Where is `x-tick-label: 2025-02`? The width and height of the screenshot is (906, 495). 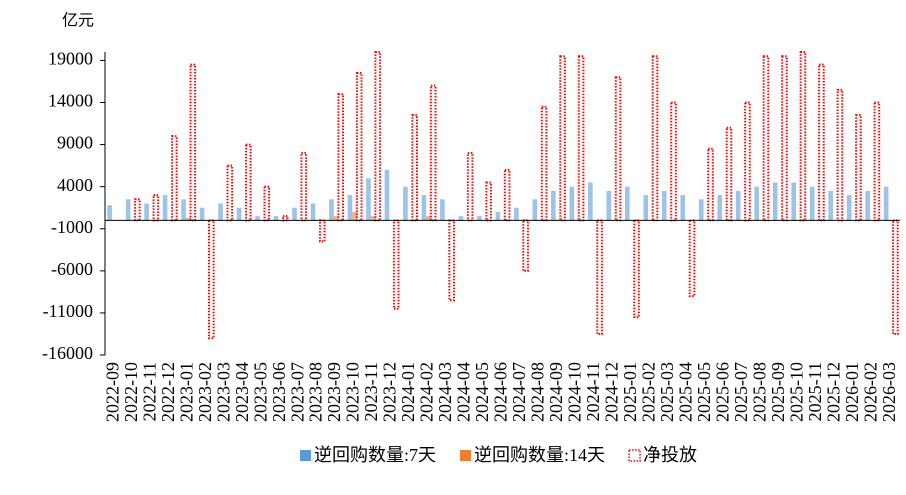
x-tick-label: 2025-02 is located at coordinates (649, 392).